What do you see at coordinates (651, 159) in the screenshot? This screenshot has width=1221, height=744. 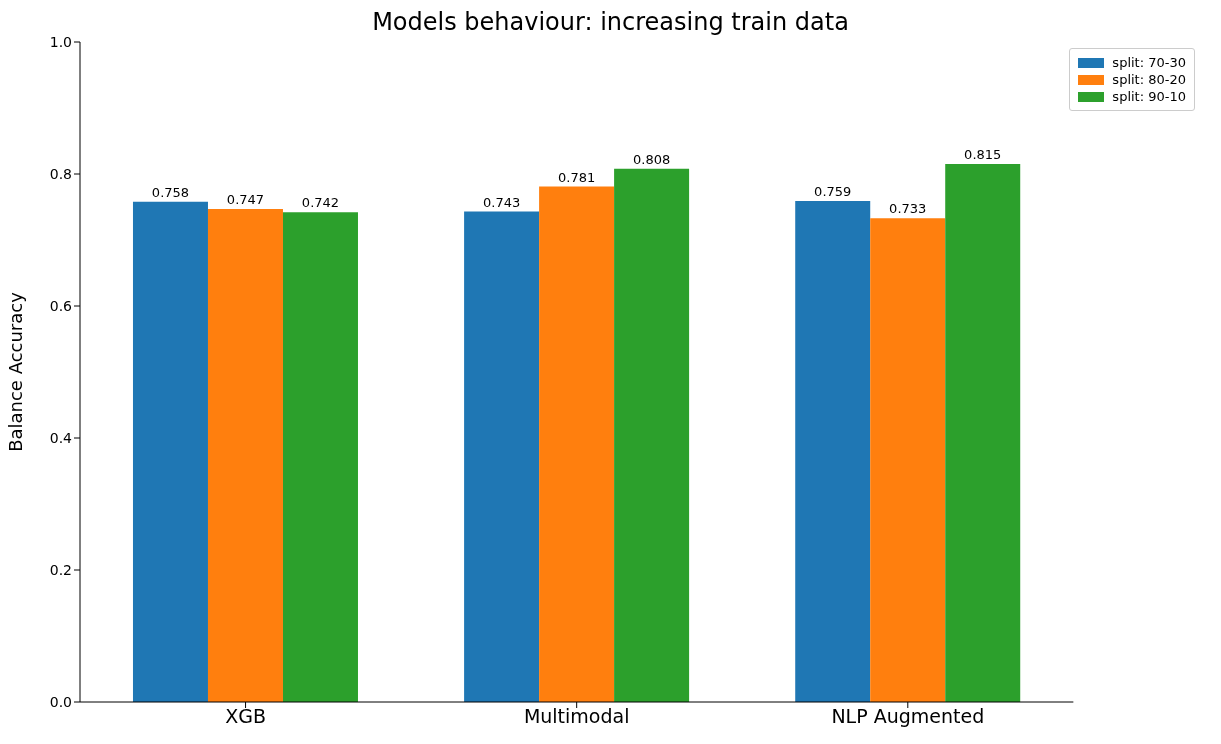 I see `data-label: 0.808` at bounding box center [651, 159].